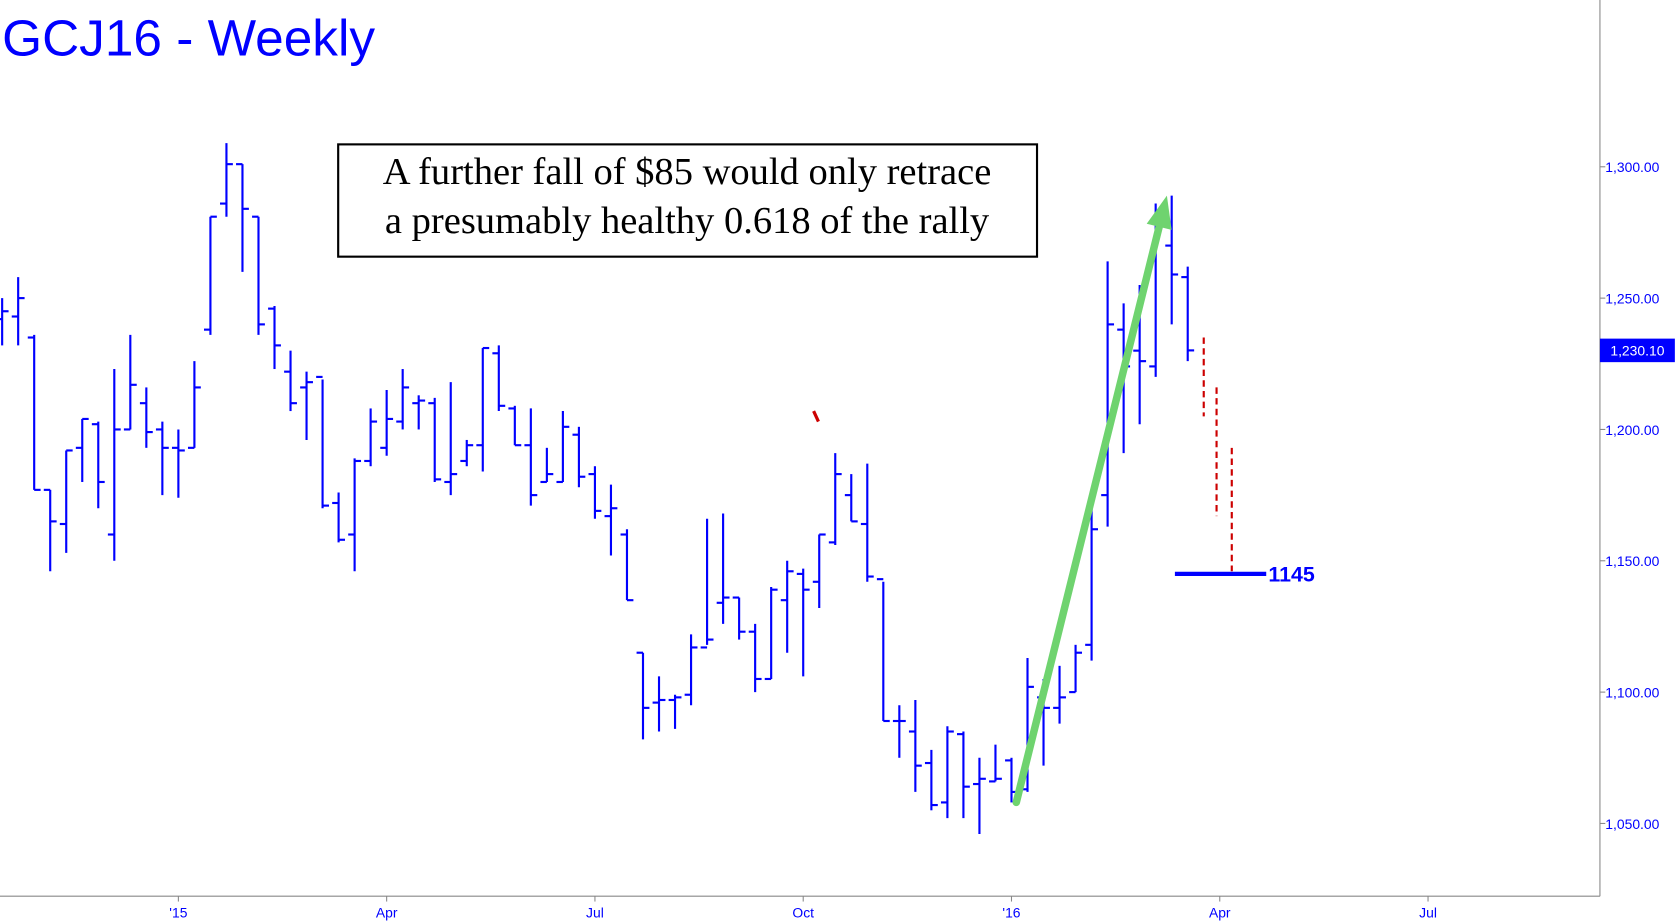 This screenshot has height=924, width=1677. Describe the element at coordinates (687, 172) in the screenshot. I see `annotation-line: A further fall of $85 would only retrace` at that location.